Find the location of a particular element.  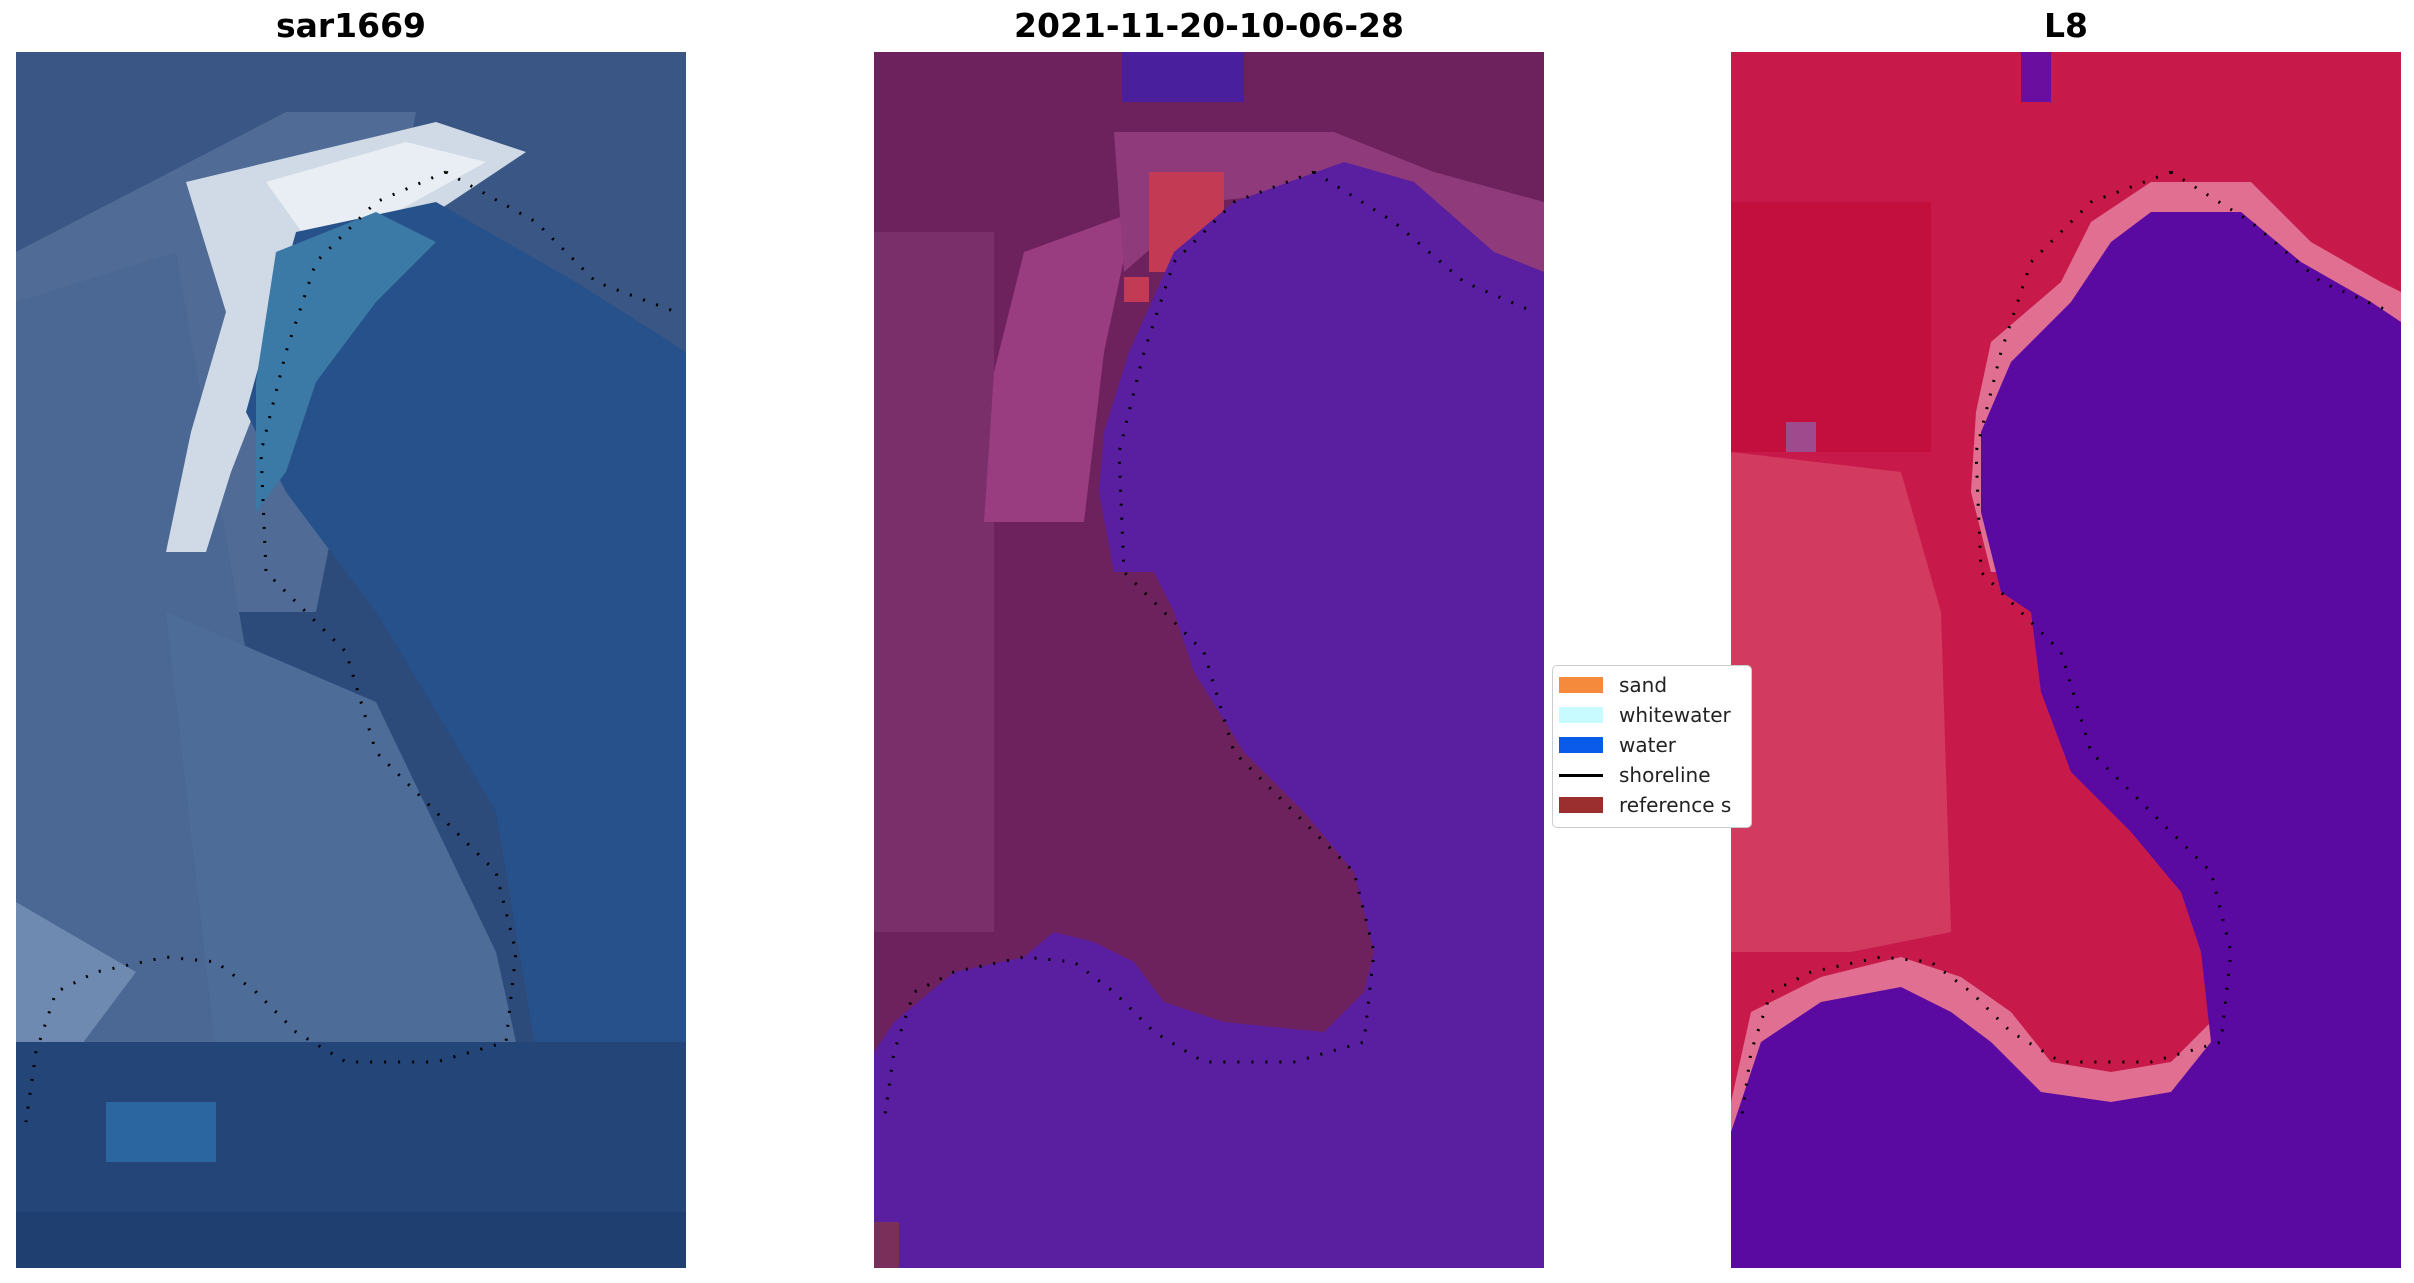

legend-line-shoreline is located at coordinates (1581, 775).